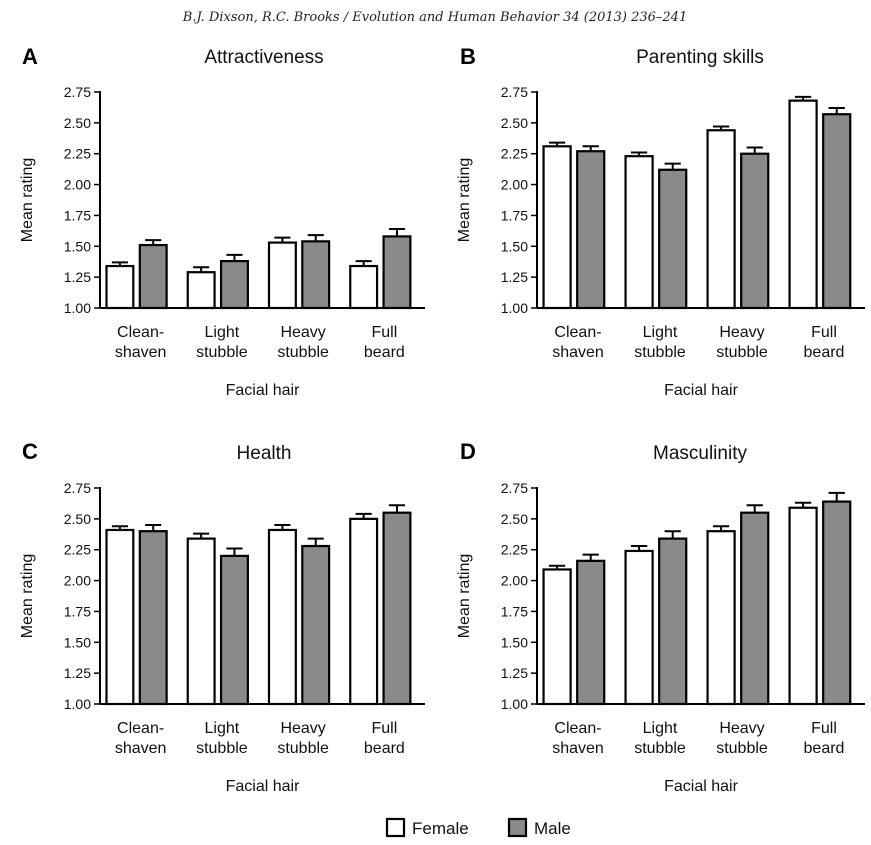 The height and width of the screenshot is (845, 871). Describe the element at coordinates (440, 828) in the screenshot. I see `legend-label-female: Female` at that location.